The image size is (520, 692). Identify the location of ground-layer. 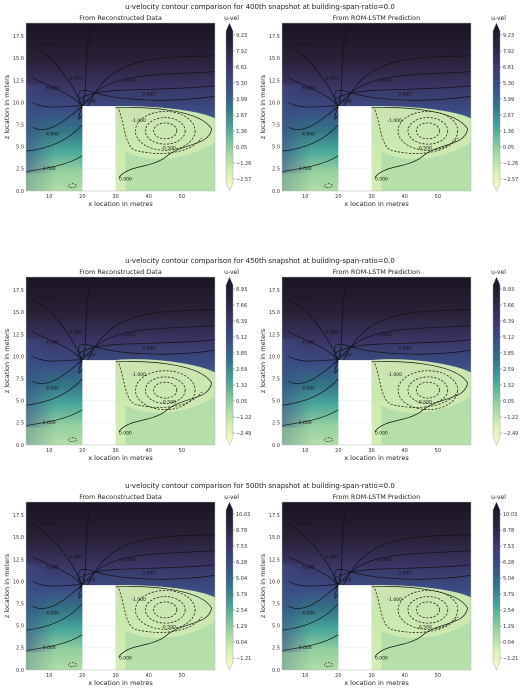
(310, 182).